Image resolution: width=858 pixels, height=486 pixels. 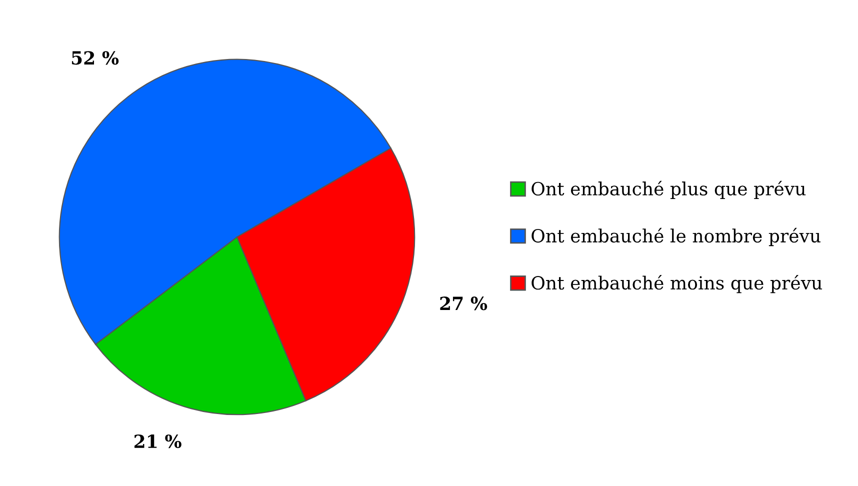 What do you see at coordinates (158, 441) in the screenshot?
I see `data-label: 21 %` at bounding box center [158, 441].